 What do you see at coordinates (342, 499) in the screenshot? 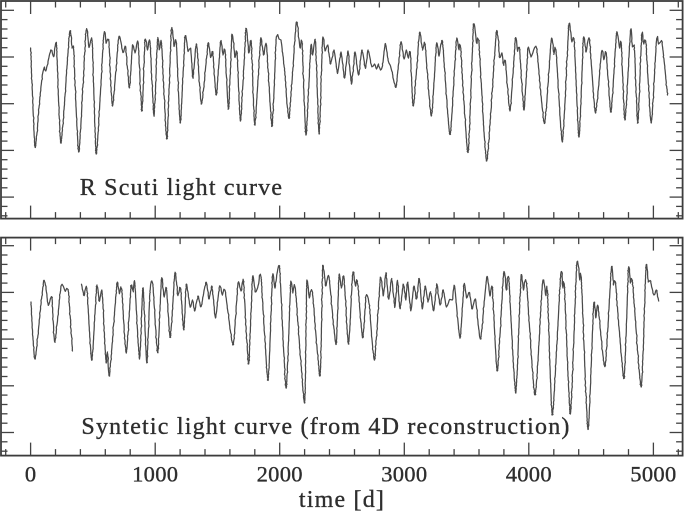
I see `svg-text: time [d]` at bounding box center [342, 499].